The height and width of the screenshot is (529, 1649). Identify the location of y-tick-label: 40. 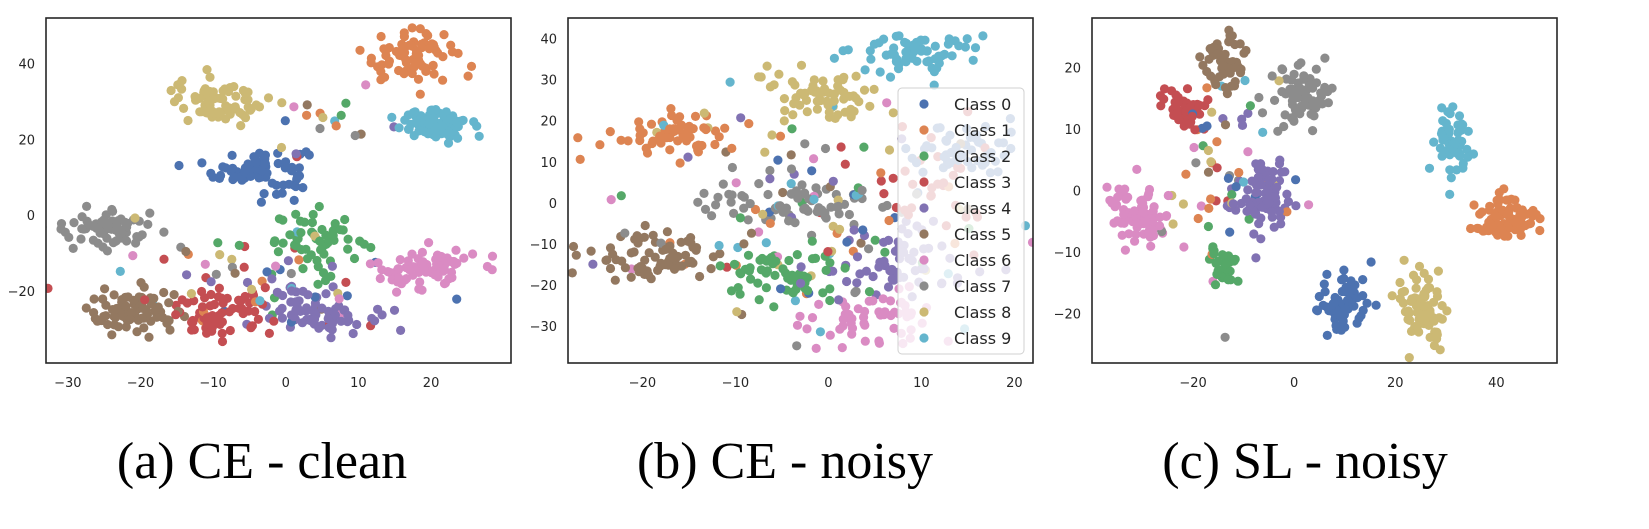
(26, 64).